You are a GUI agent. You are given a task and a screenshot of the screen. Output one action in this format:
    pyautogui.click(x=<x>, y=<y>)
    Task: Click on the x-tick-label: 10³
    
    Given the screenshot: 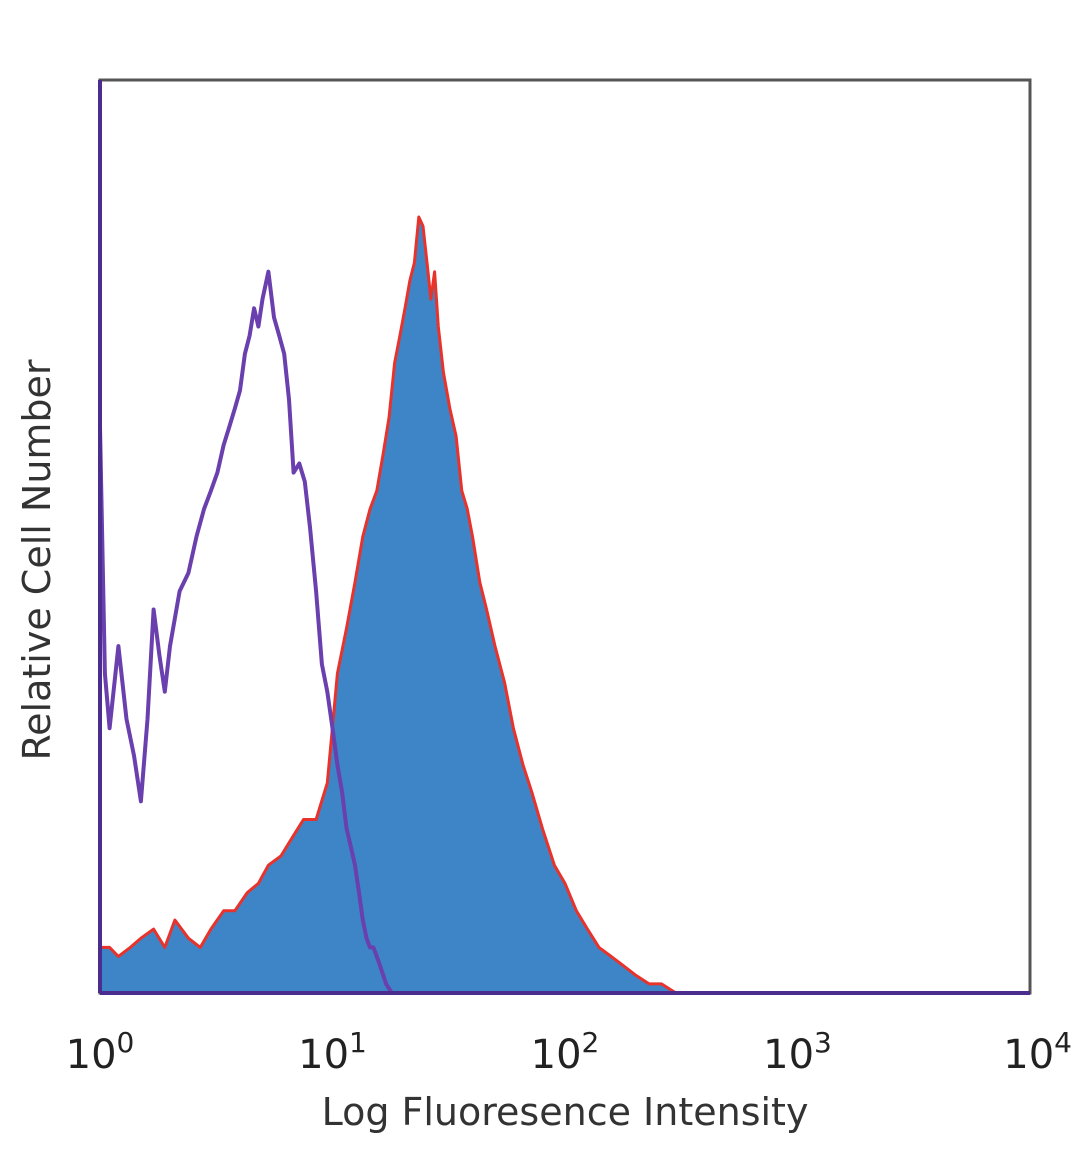 What is the action you would take?
    pyautogui.click(x=797, y=1052)
    